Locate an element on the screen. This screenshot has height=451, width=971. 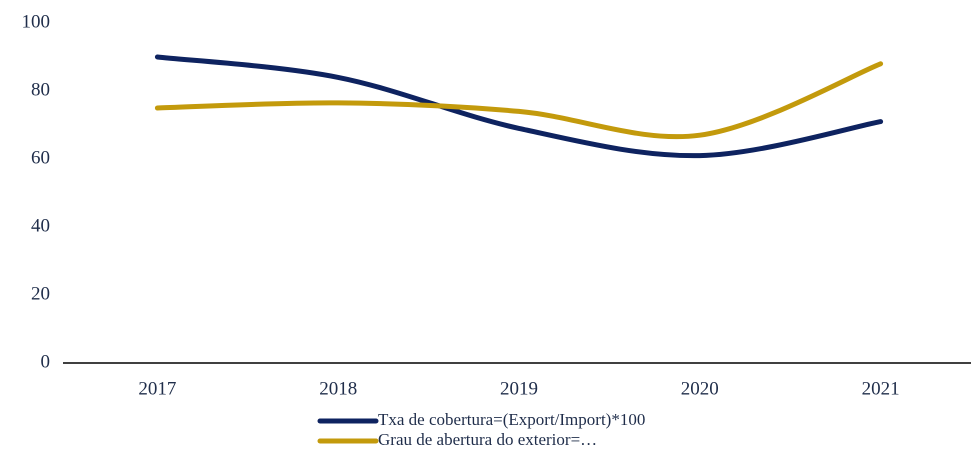
x-tick-label: 2021 is located at coordinates (881, 388).